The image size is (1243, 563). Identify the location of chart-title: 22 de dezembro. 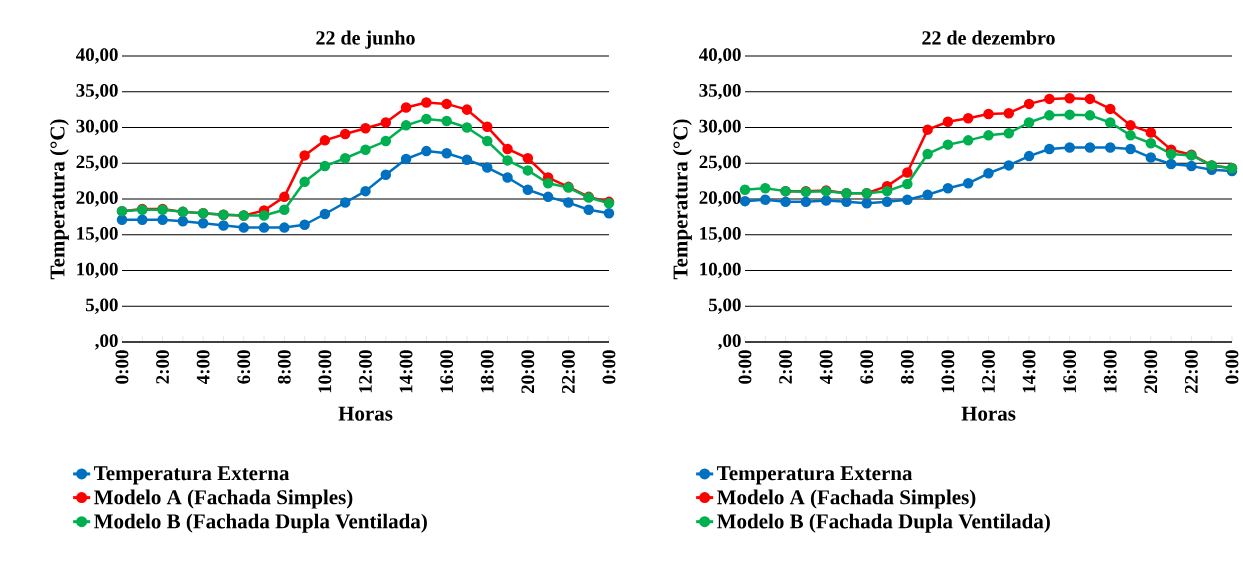
(988, 37).